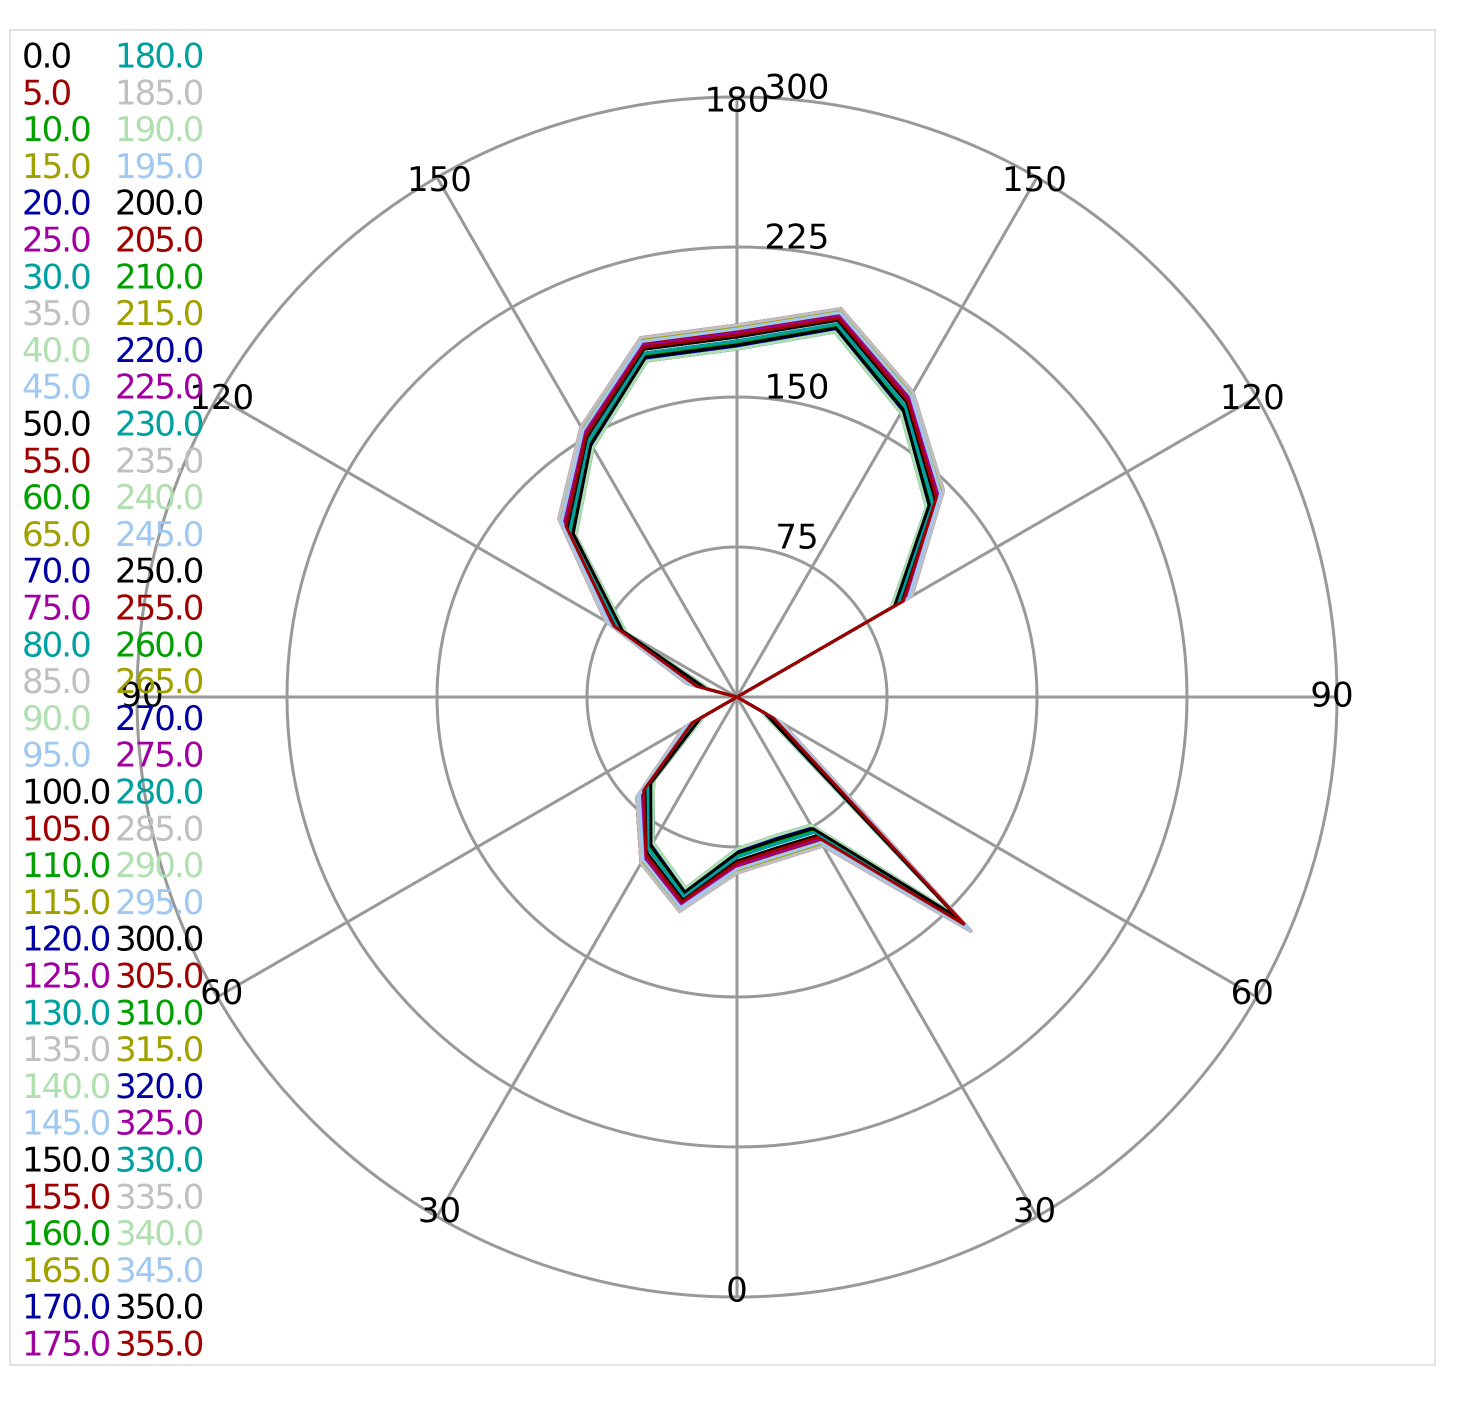 The width and height of the screenshot is (1463, 1408). I want to click on legend-label: 5.0, so click(46, 93).